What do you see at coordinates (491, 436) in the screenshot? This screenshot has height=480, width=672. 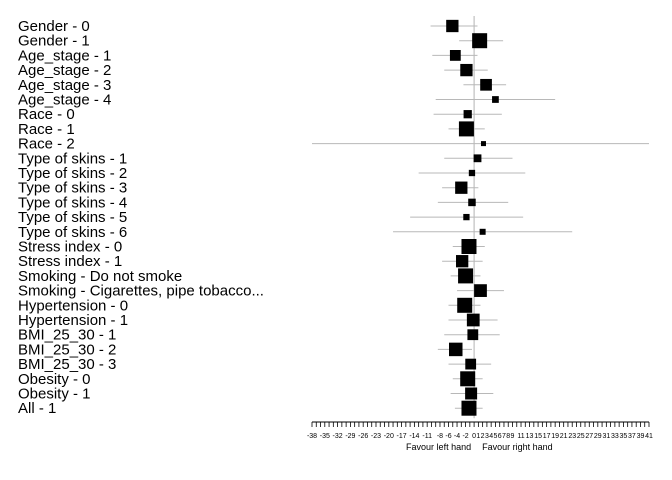 I see `x-tick-label: 4` at bounding box center [491, 436].